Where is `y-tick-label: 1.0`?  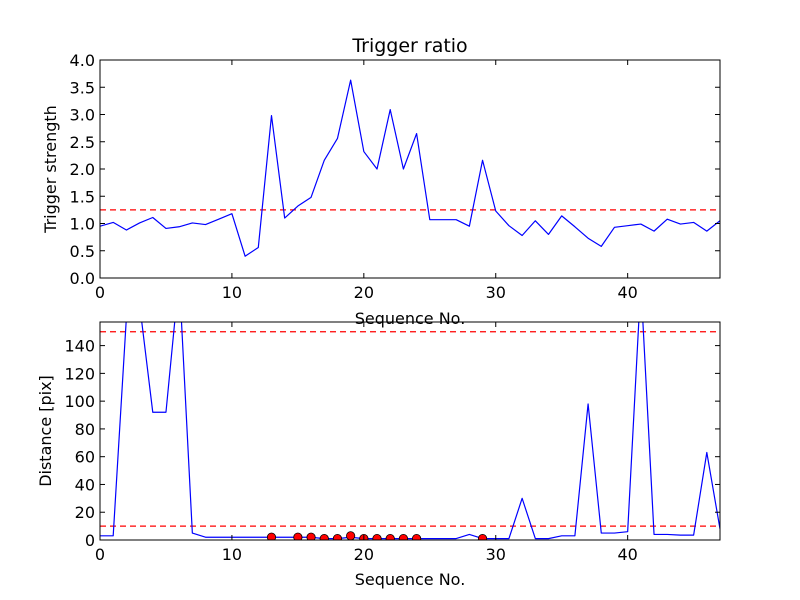
y-tick-label: 1.0 is located at coordinates (82, 224).